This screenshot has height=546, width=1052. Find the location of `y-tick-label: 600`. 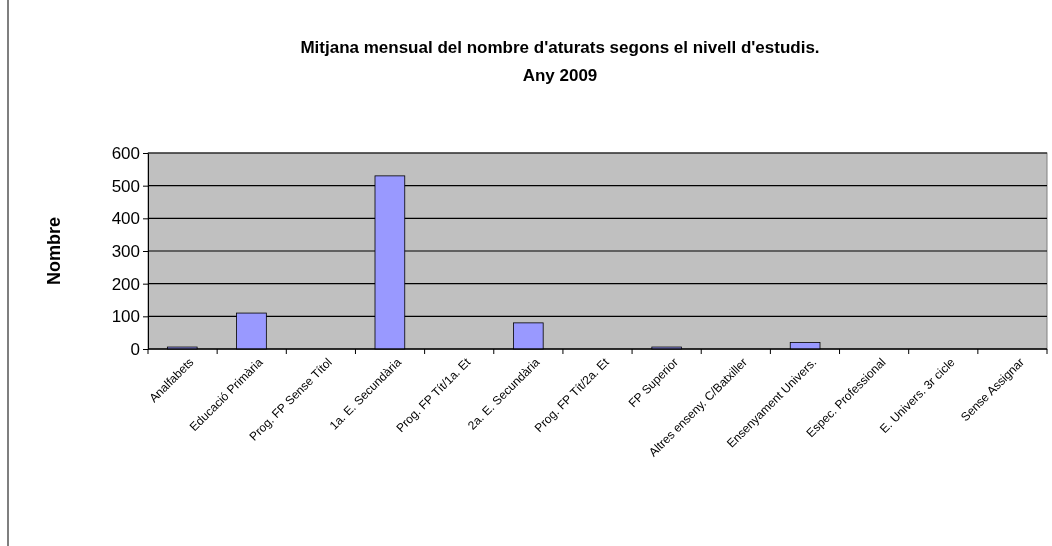

y-tick-label: 600 is located at coordinates (125, 153).